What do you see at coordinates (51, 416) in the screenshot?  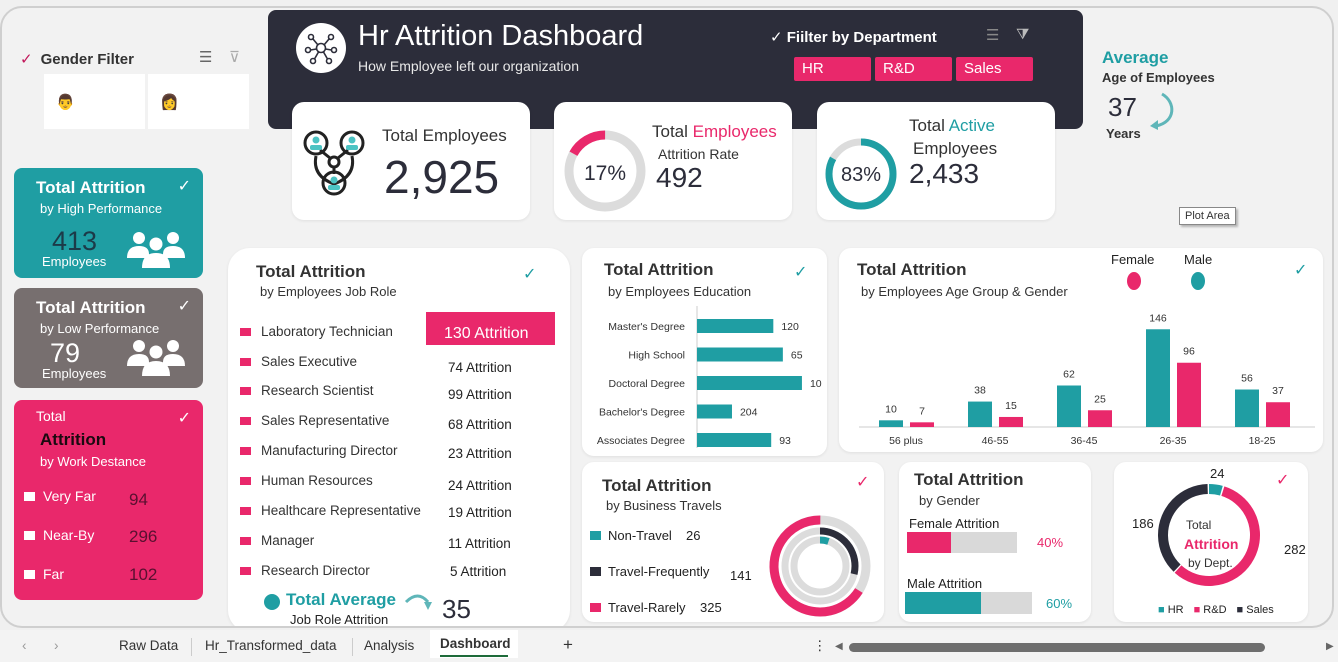 I see `card-title: Total` at bounding box center [51, 416].